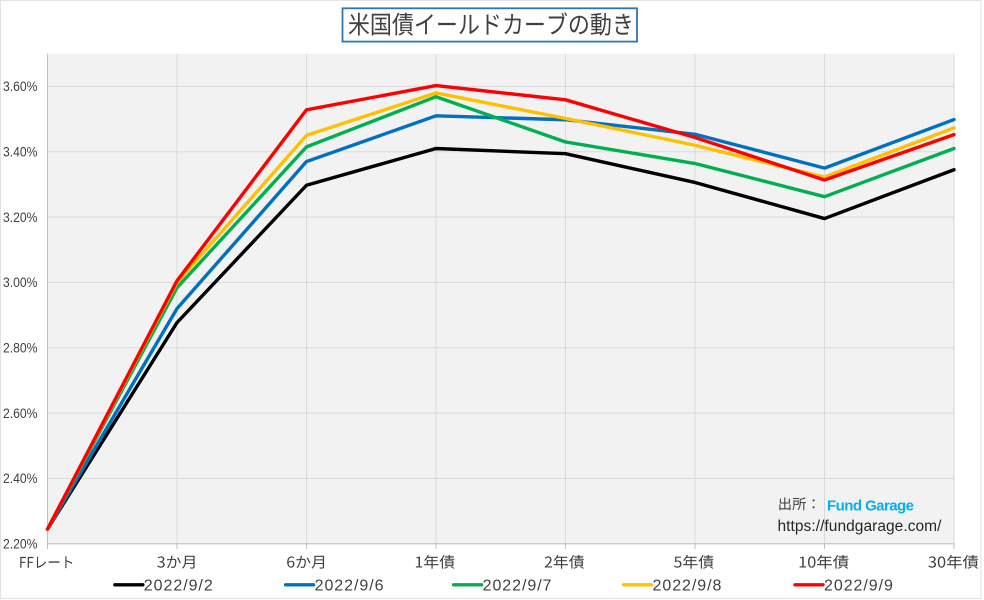 The height and width of the screenshot is (600, 984). Describe the element at coordinates (870, 506) in the screenshot. I see `svg-text: Fund Garage` at that location.